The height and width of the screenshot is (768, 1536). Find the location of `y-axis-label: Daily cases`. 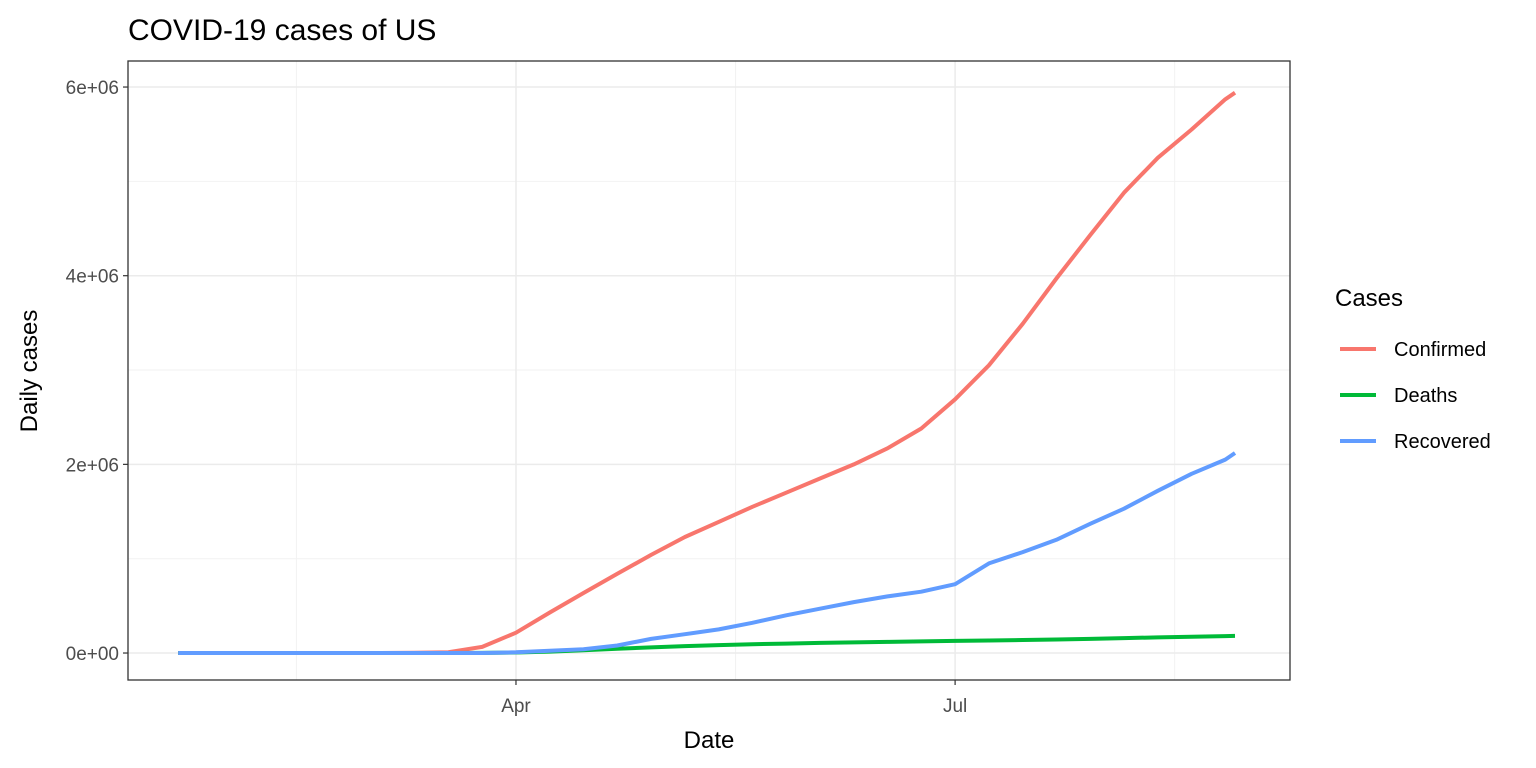

y-axis-label: Daily cases is located at coordinates (29, 371).